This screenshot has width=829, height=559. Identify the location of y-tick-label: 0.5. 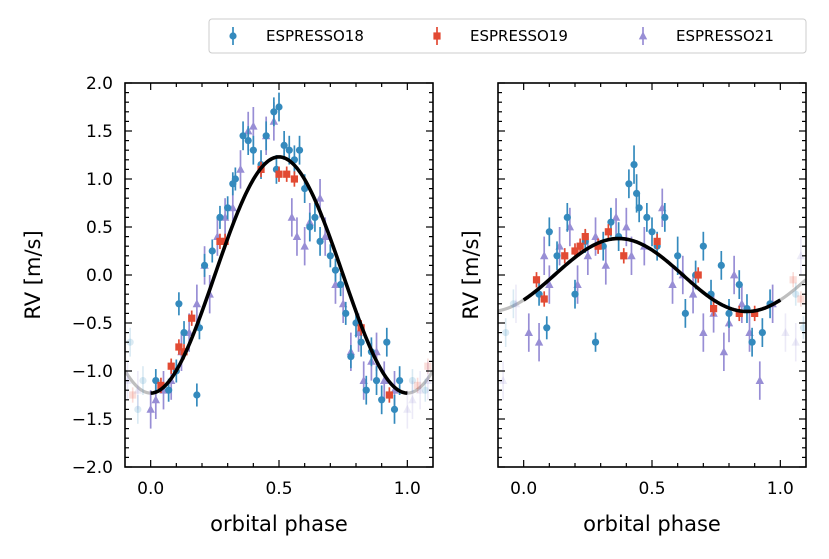
(99, 228).